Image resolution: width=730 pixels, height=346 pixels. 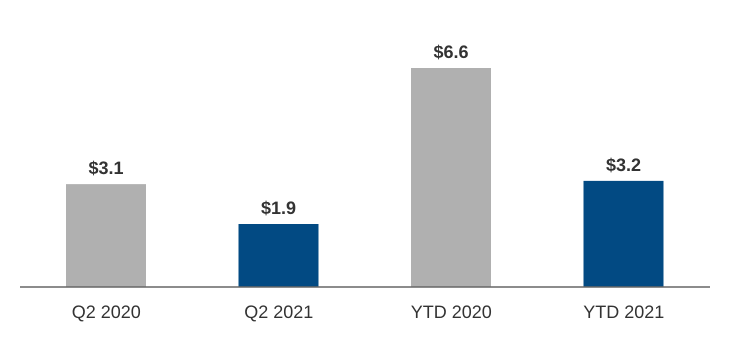 What do you see at coordinates (279, 312) in the screenshot?
I see `x-tick-label: Q2 2021` at bounding box center [279, 312].